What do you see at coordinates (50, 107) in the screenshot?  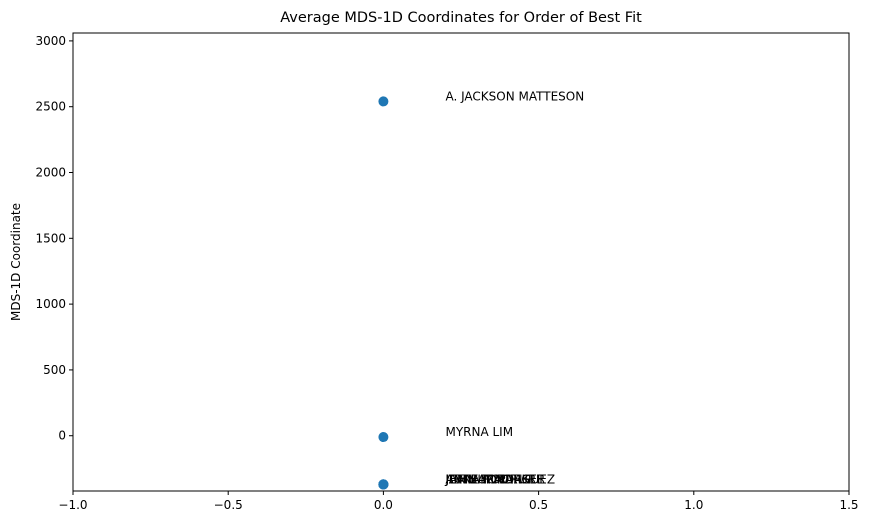 I see `y-tick-label: 2500` at bounding box center [50, 107].